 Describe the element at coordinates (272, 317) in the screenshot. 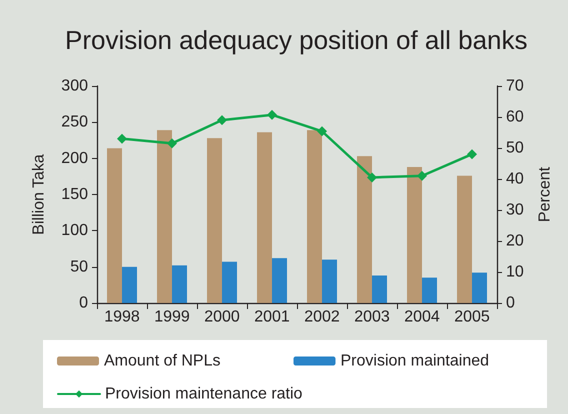

I see `x-tick-label: 2001` at that location.